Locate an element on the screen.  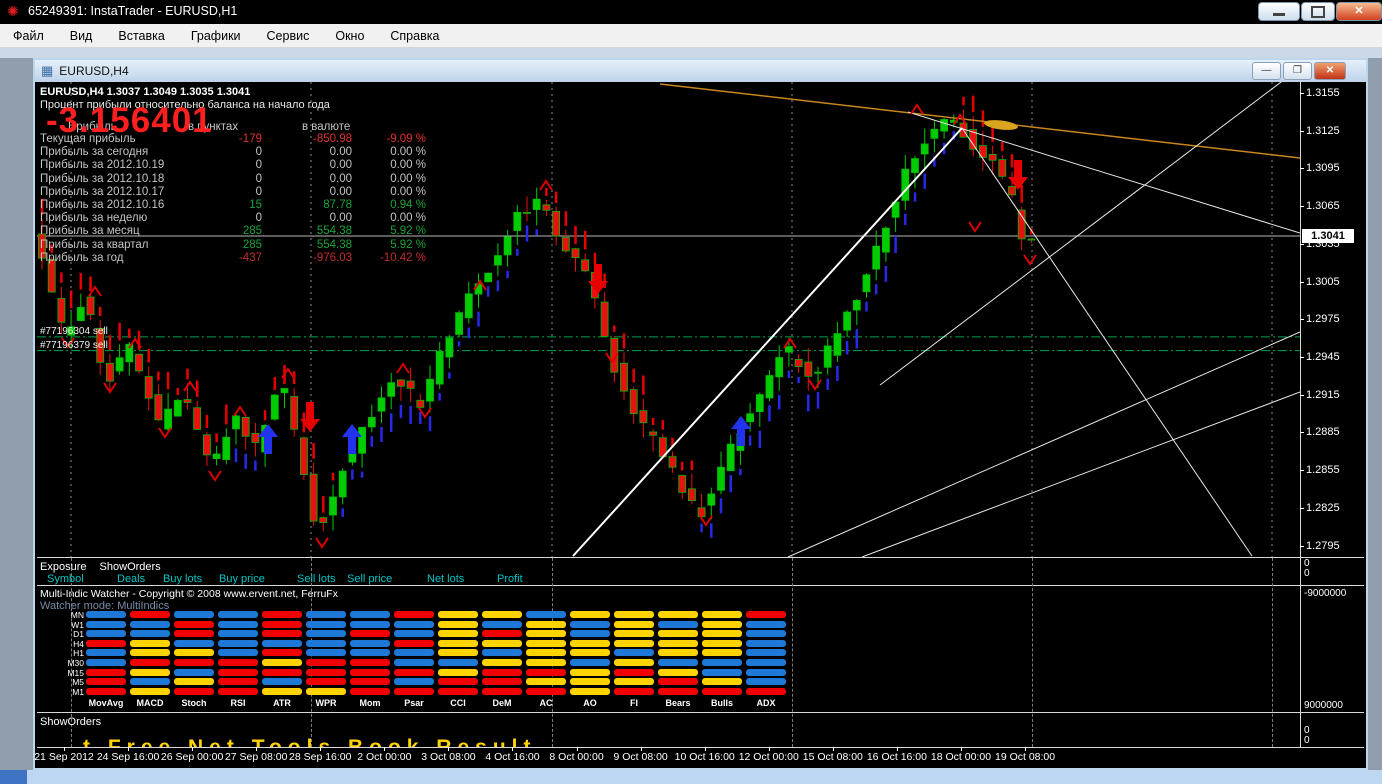
tab-showorders: ShowOrders is located at coordinates (130, 567).